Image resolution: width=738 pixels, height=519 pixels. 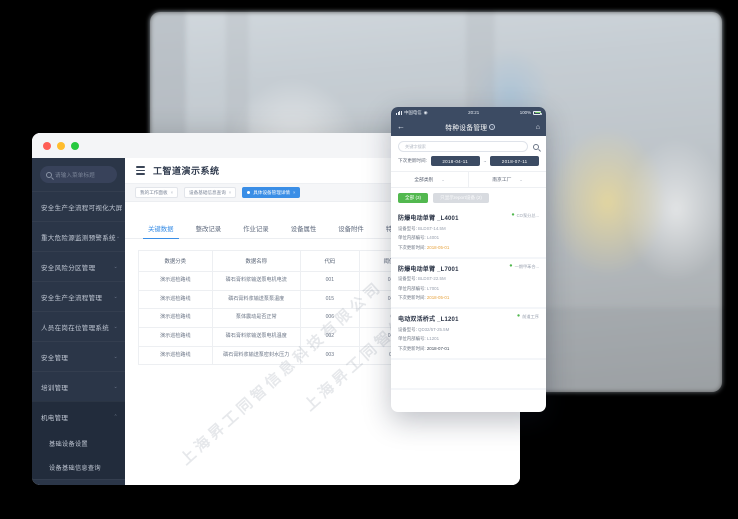 What do you see at coordinates (55, 418) in the screenshot?
I see `sidebar-item-label: 机电管理` at bounding box center [55, 418].